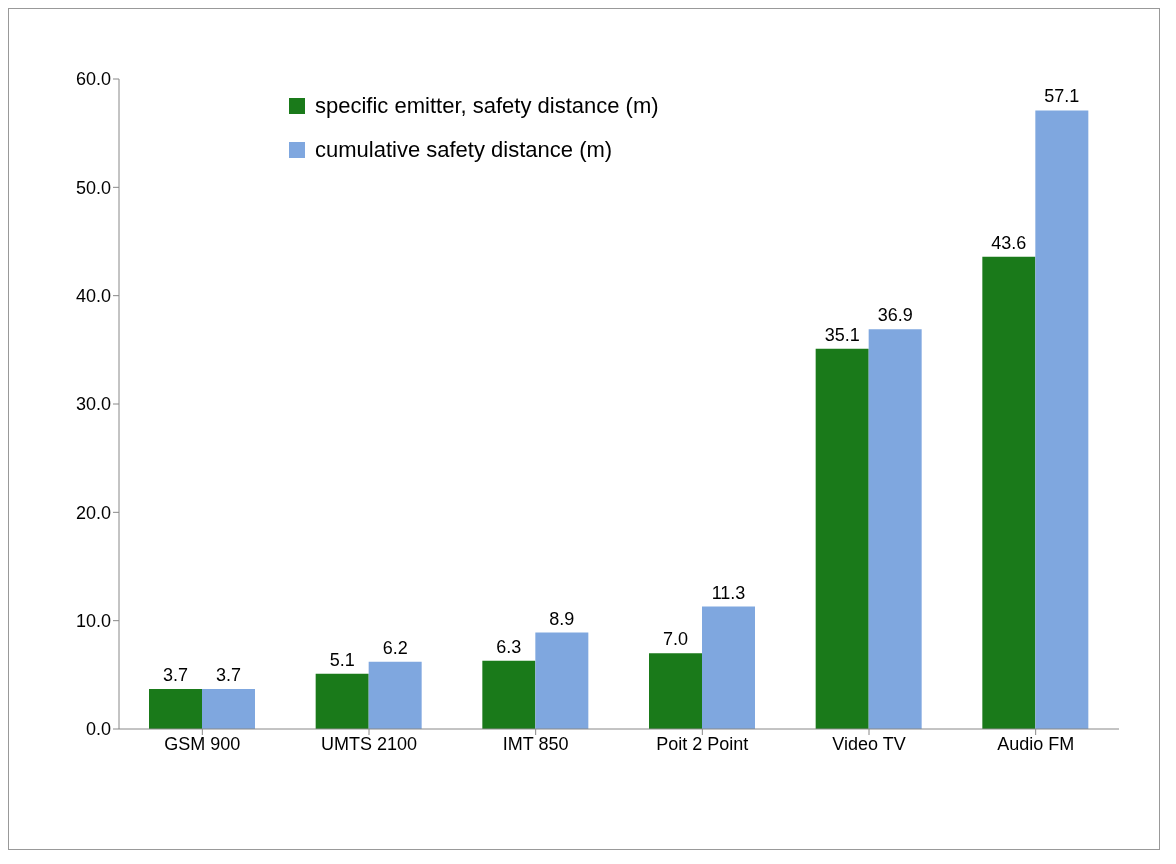 The width and height of the screenshot is (1176, 864). Describe the element at coordinates (464, 150) in the screenshot. I see `legend-label: cumulative safety distance (m)` at that location.